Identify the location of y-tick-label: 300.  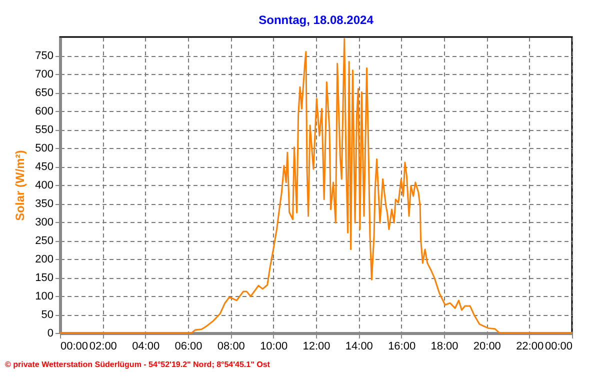
(44, 222).